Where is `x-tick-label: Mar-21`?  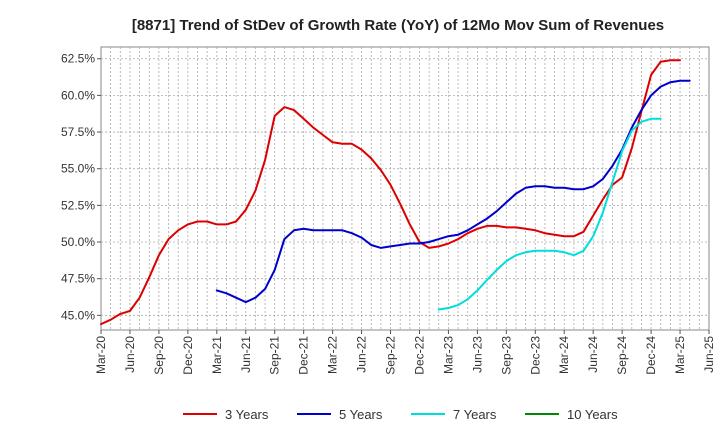
x-tick-label: Mar-21 is located at coordinates (217, 355).